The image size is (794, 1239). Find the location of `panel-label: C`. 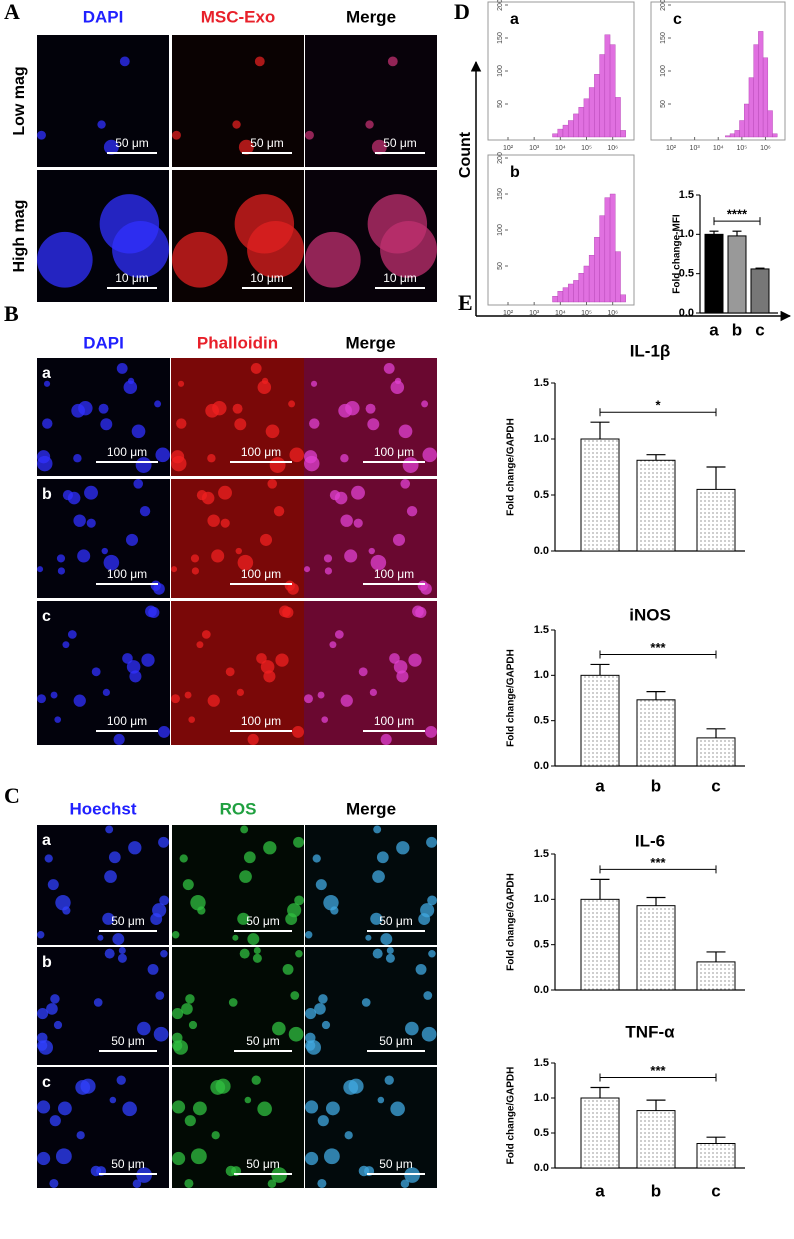

panel-label: C is located at coordinates (12, 795).